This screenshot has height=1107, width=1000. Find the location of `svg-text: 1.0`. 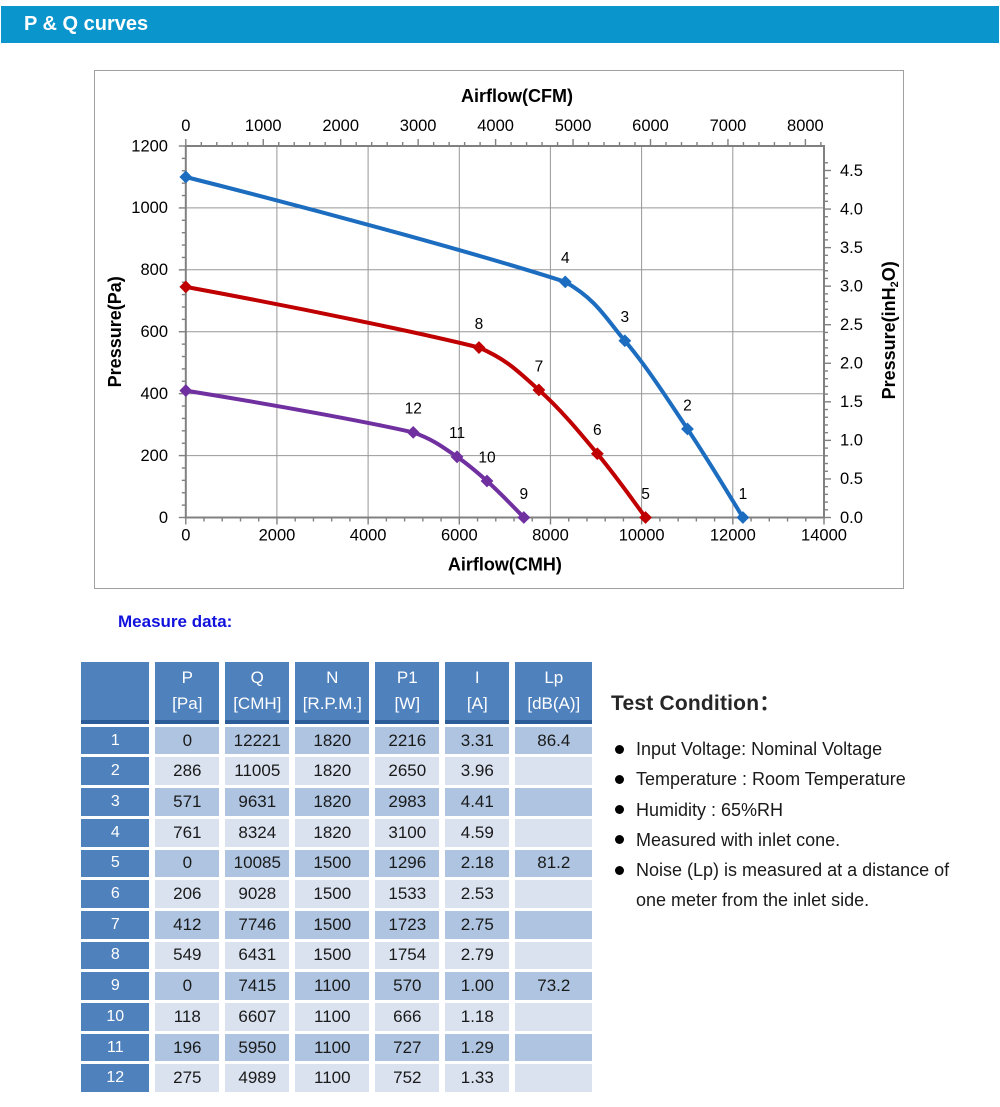

svg-text: 1.0 is located at coordinates (851, 441).